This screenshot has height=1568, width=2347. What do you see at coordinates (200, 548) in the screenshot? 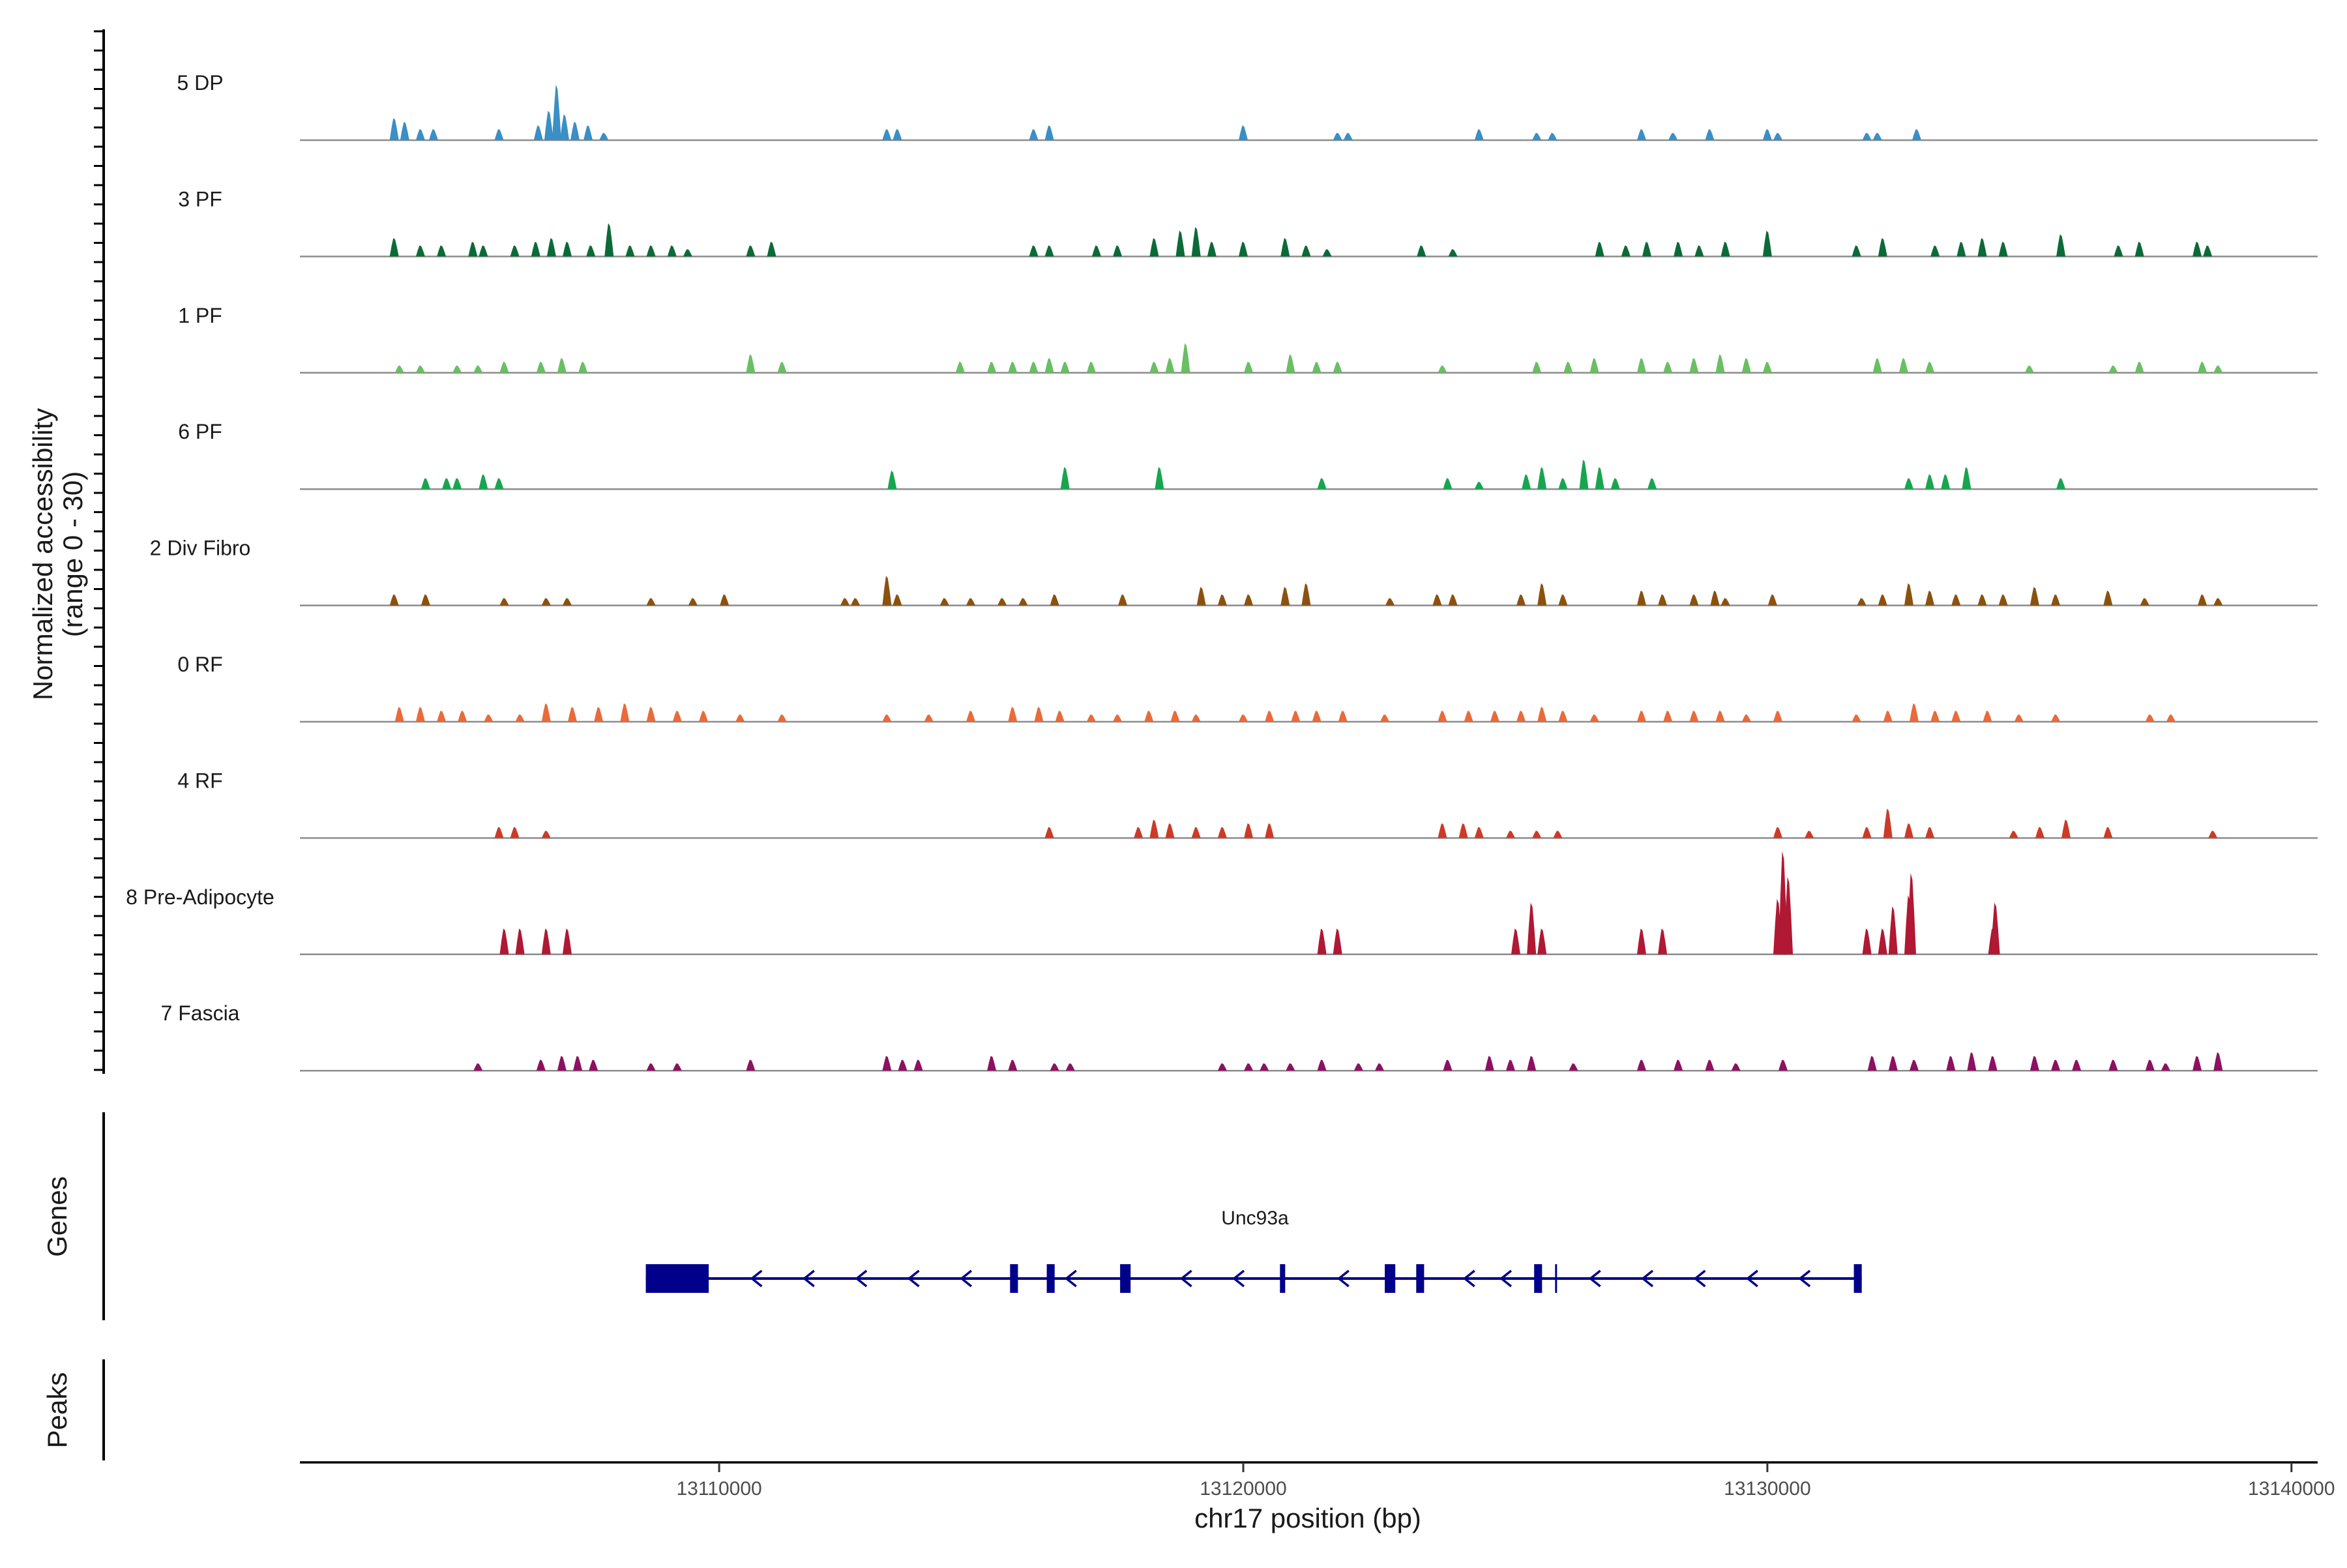
I see `track-label: 2 Div Fibro` at bounding box center [200, 548].